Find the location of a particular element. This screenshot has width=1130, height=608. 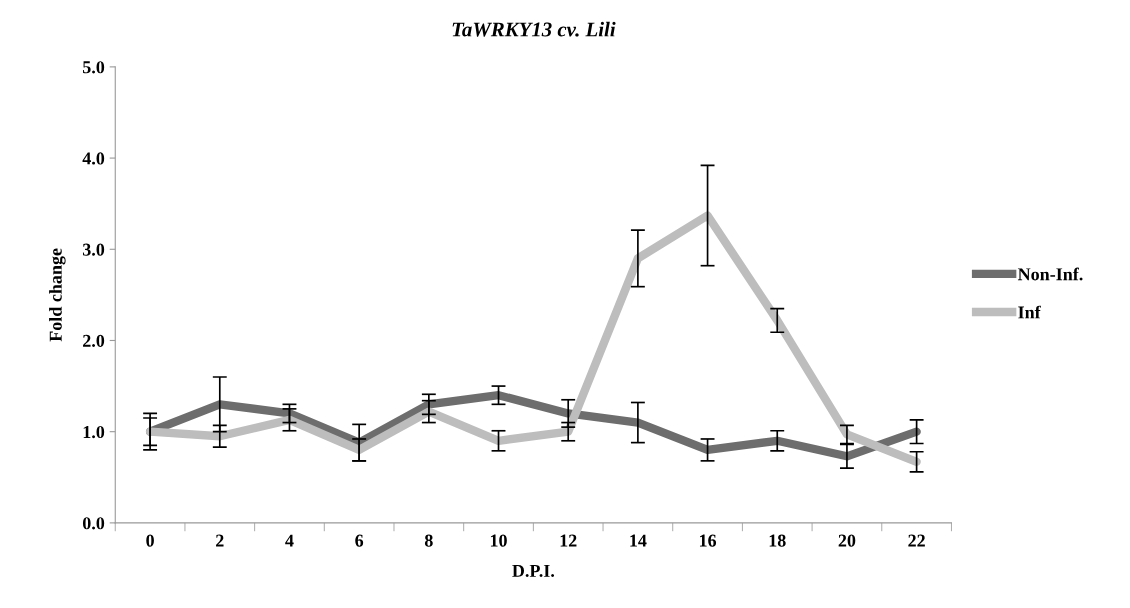

x-axis-title: D.P.I. is located at coordinates (533, 571).